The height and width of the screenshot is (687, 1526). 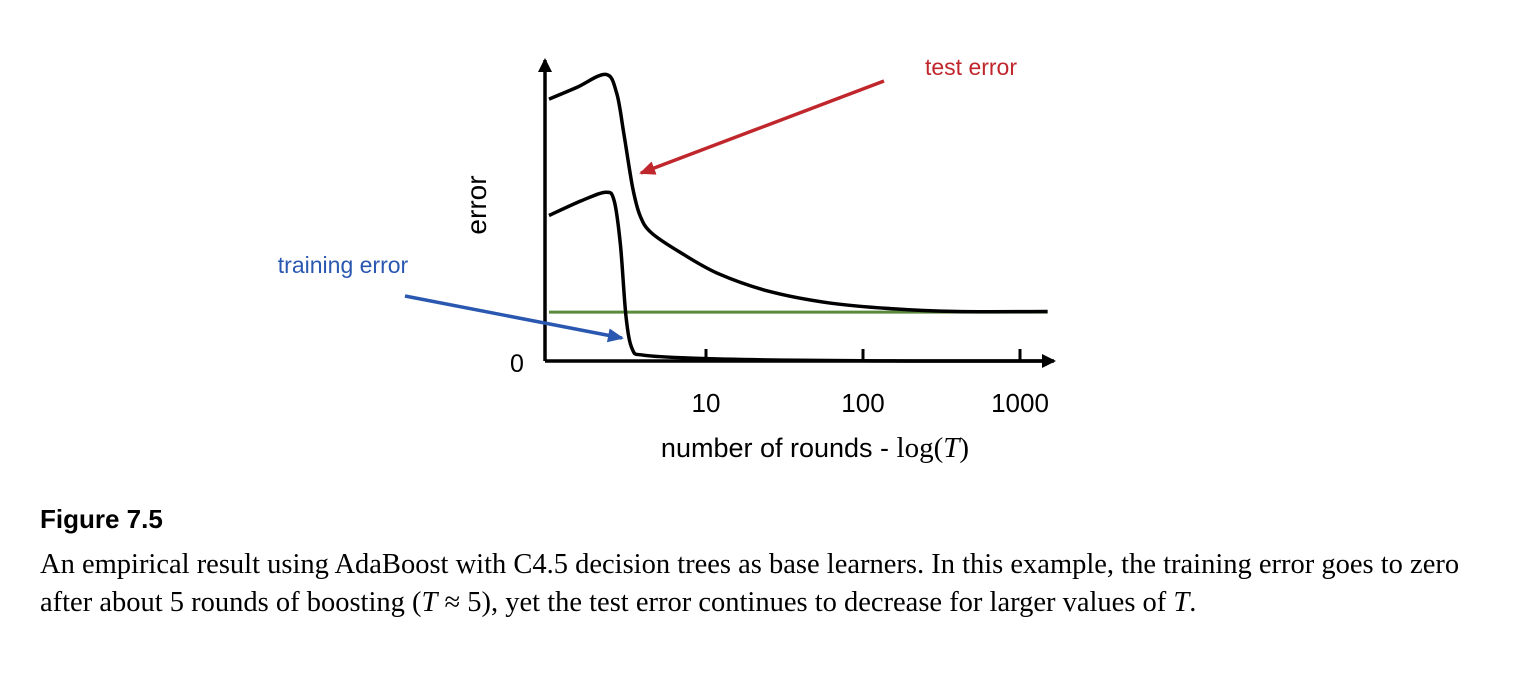 I want to click on figure-number: Figure 7.5, so click(x=101, y=519).